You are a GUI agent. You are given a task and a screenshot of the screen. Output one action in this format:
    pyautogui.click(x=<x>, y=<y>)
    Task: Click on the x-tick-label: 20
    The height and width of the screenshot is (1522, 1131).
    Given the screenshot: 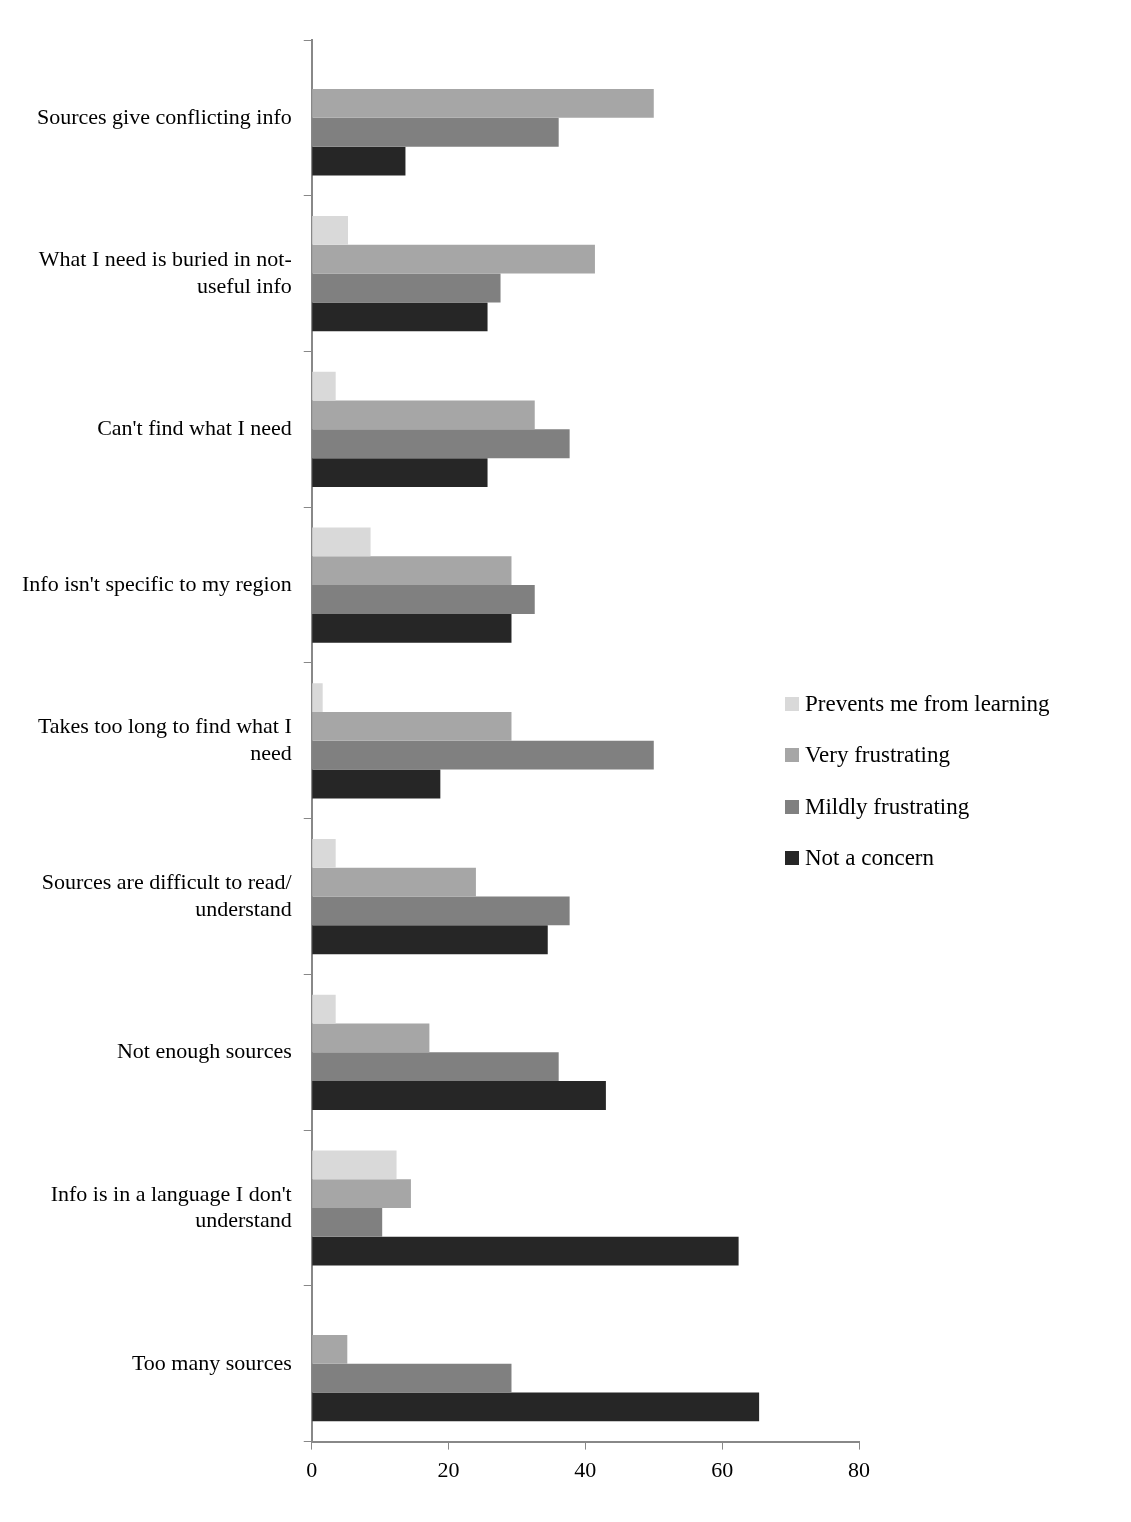 What is the action you would take?
    pyautogui.click(x=448, y=1469)
    